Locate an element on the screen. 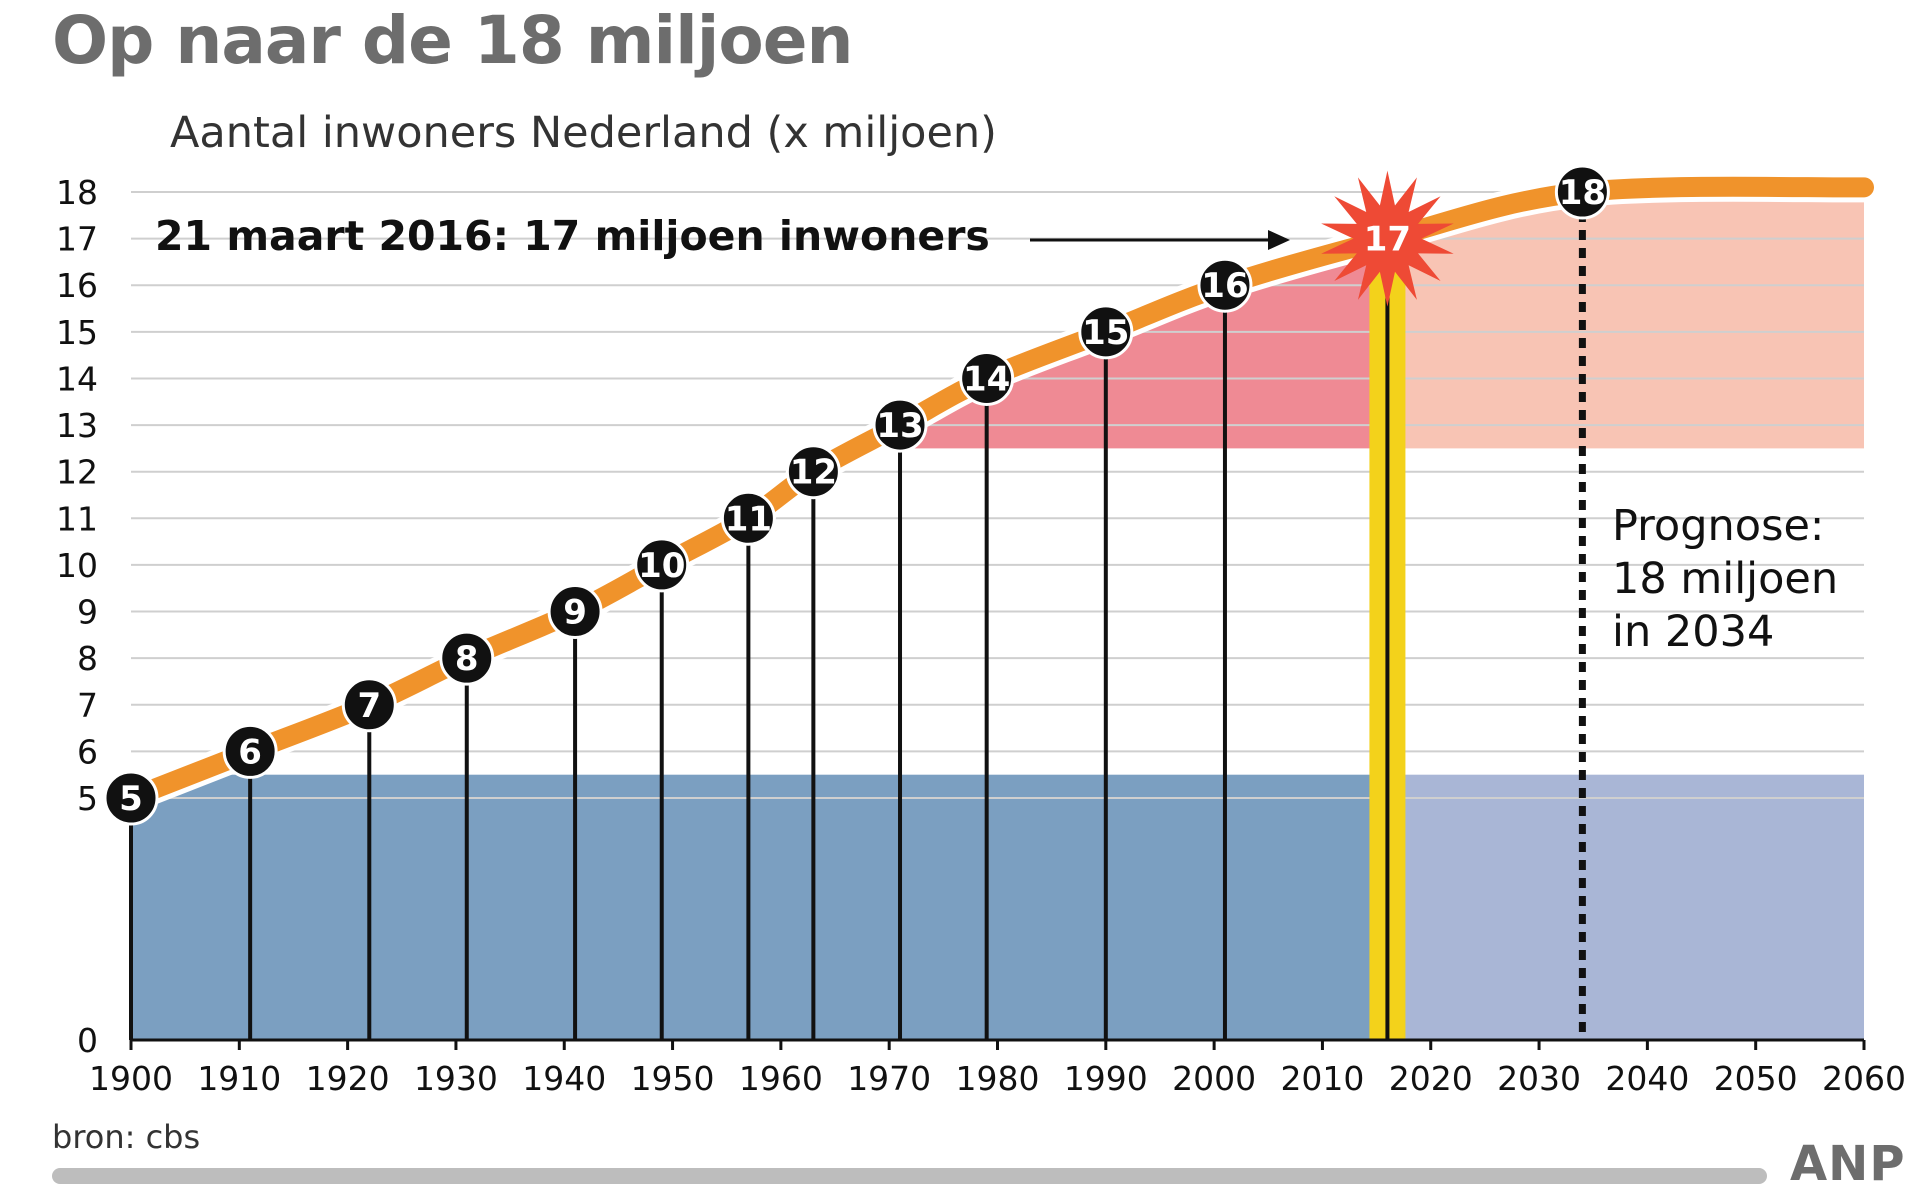  value-marker-label: 18 is located at coordinates (1582, 193).